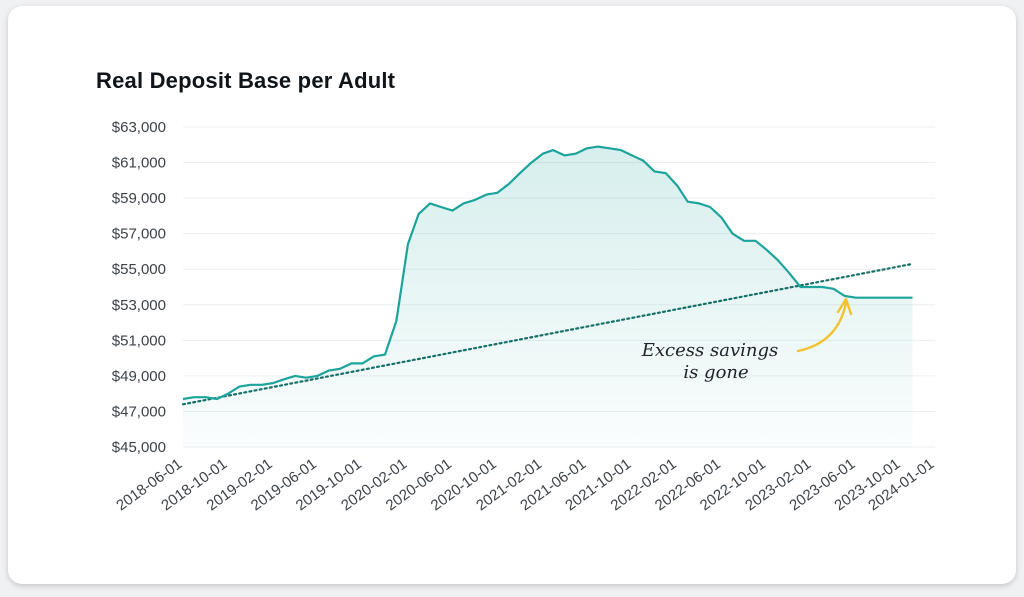 The height and width of the screenshot is (597, 1024). What do you see at coordinates (709, 350) in the screenshot?
I see `annotation-line-1: Excess savings` at bounding box center [709, 350].